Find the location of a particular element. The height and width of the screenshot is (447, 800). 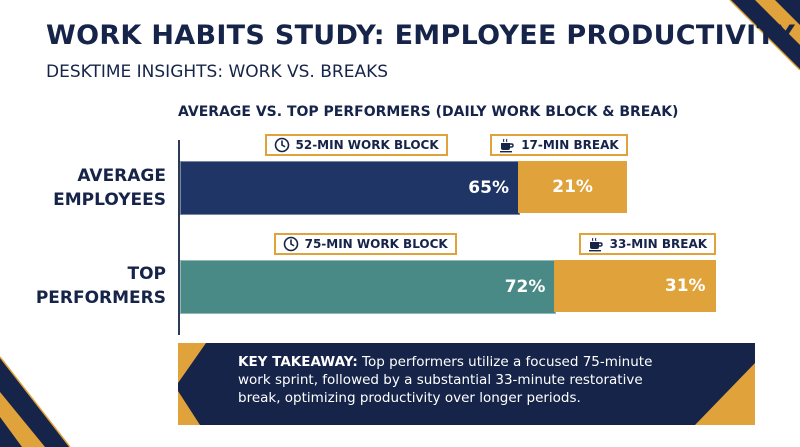

category-label-line: PERFORMERS is located at coordinates (100, 298).